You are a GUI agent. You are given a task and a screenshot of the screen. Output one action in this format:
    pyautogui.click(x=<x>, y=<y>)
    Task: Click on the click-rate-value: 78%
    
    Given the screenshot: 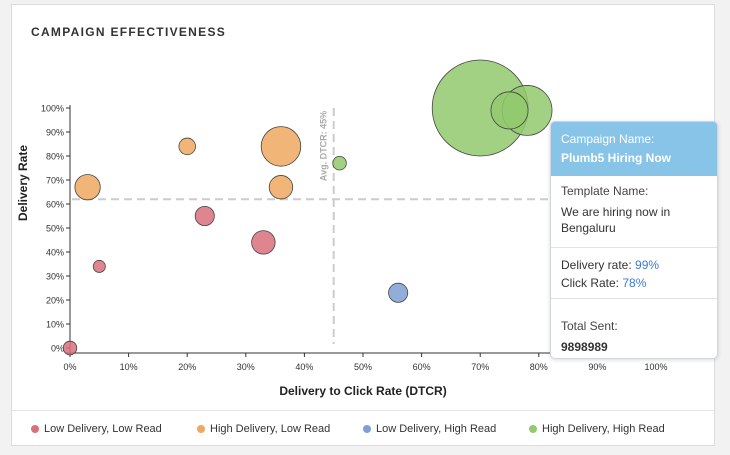 What is the action you would take?
    pyautogui.click(x=634, y=283)
    